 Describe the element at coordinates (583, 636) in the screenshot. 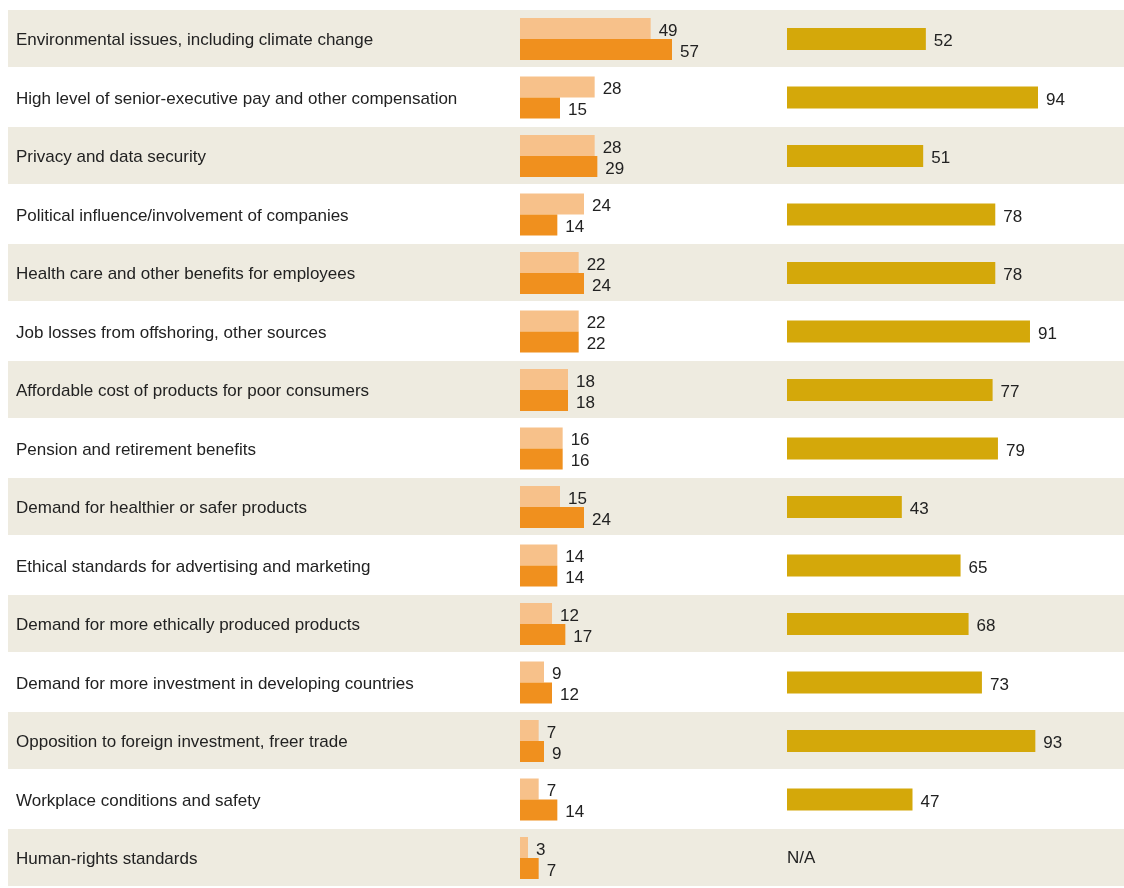

I see `data-label: 17` at that location.